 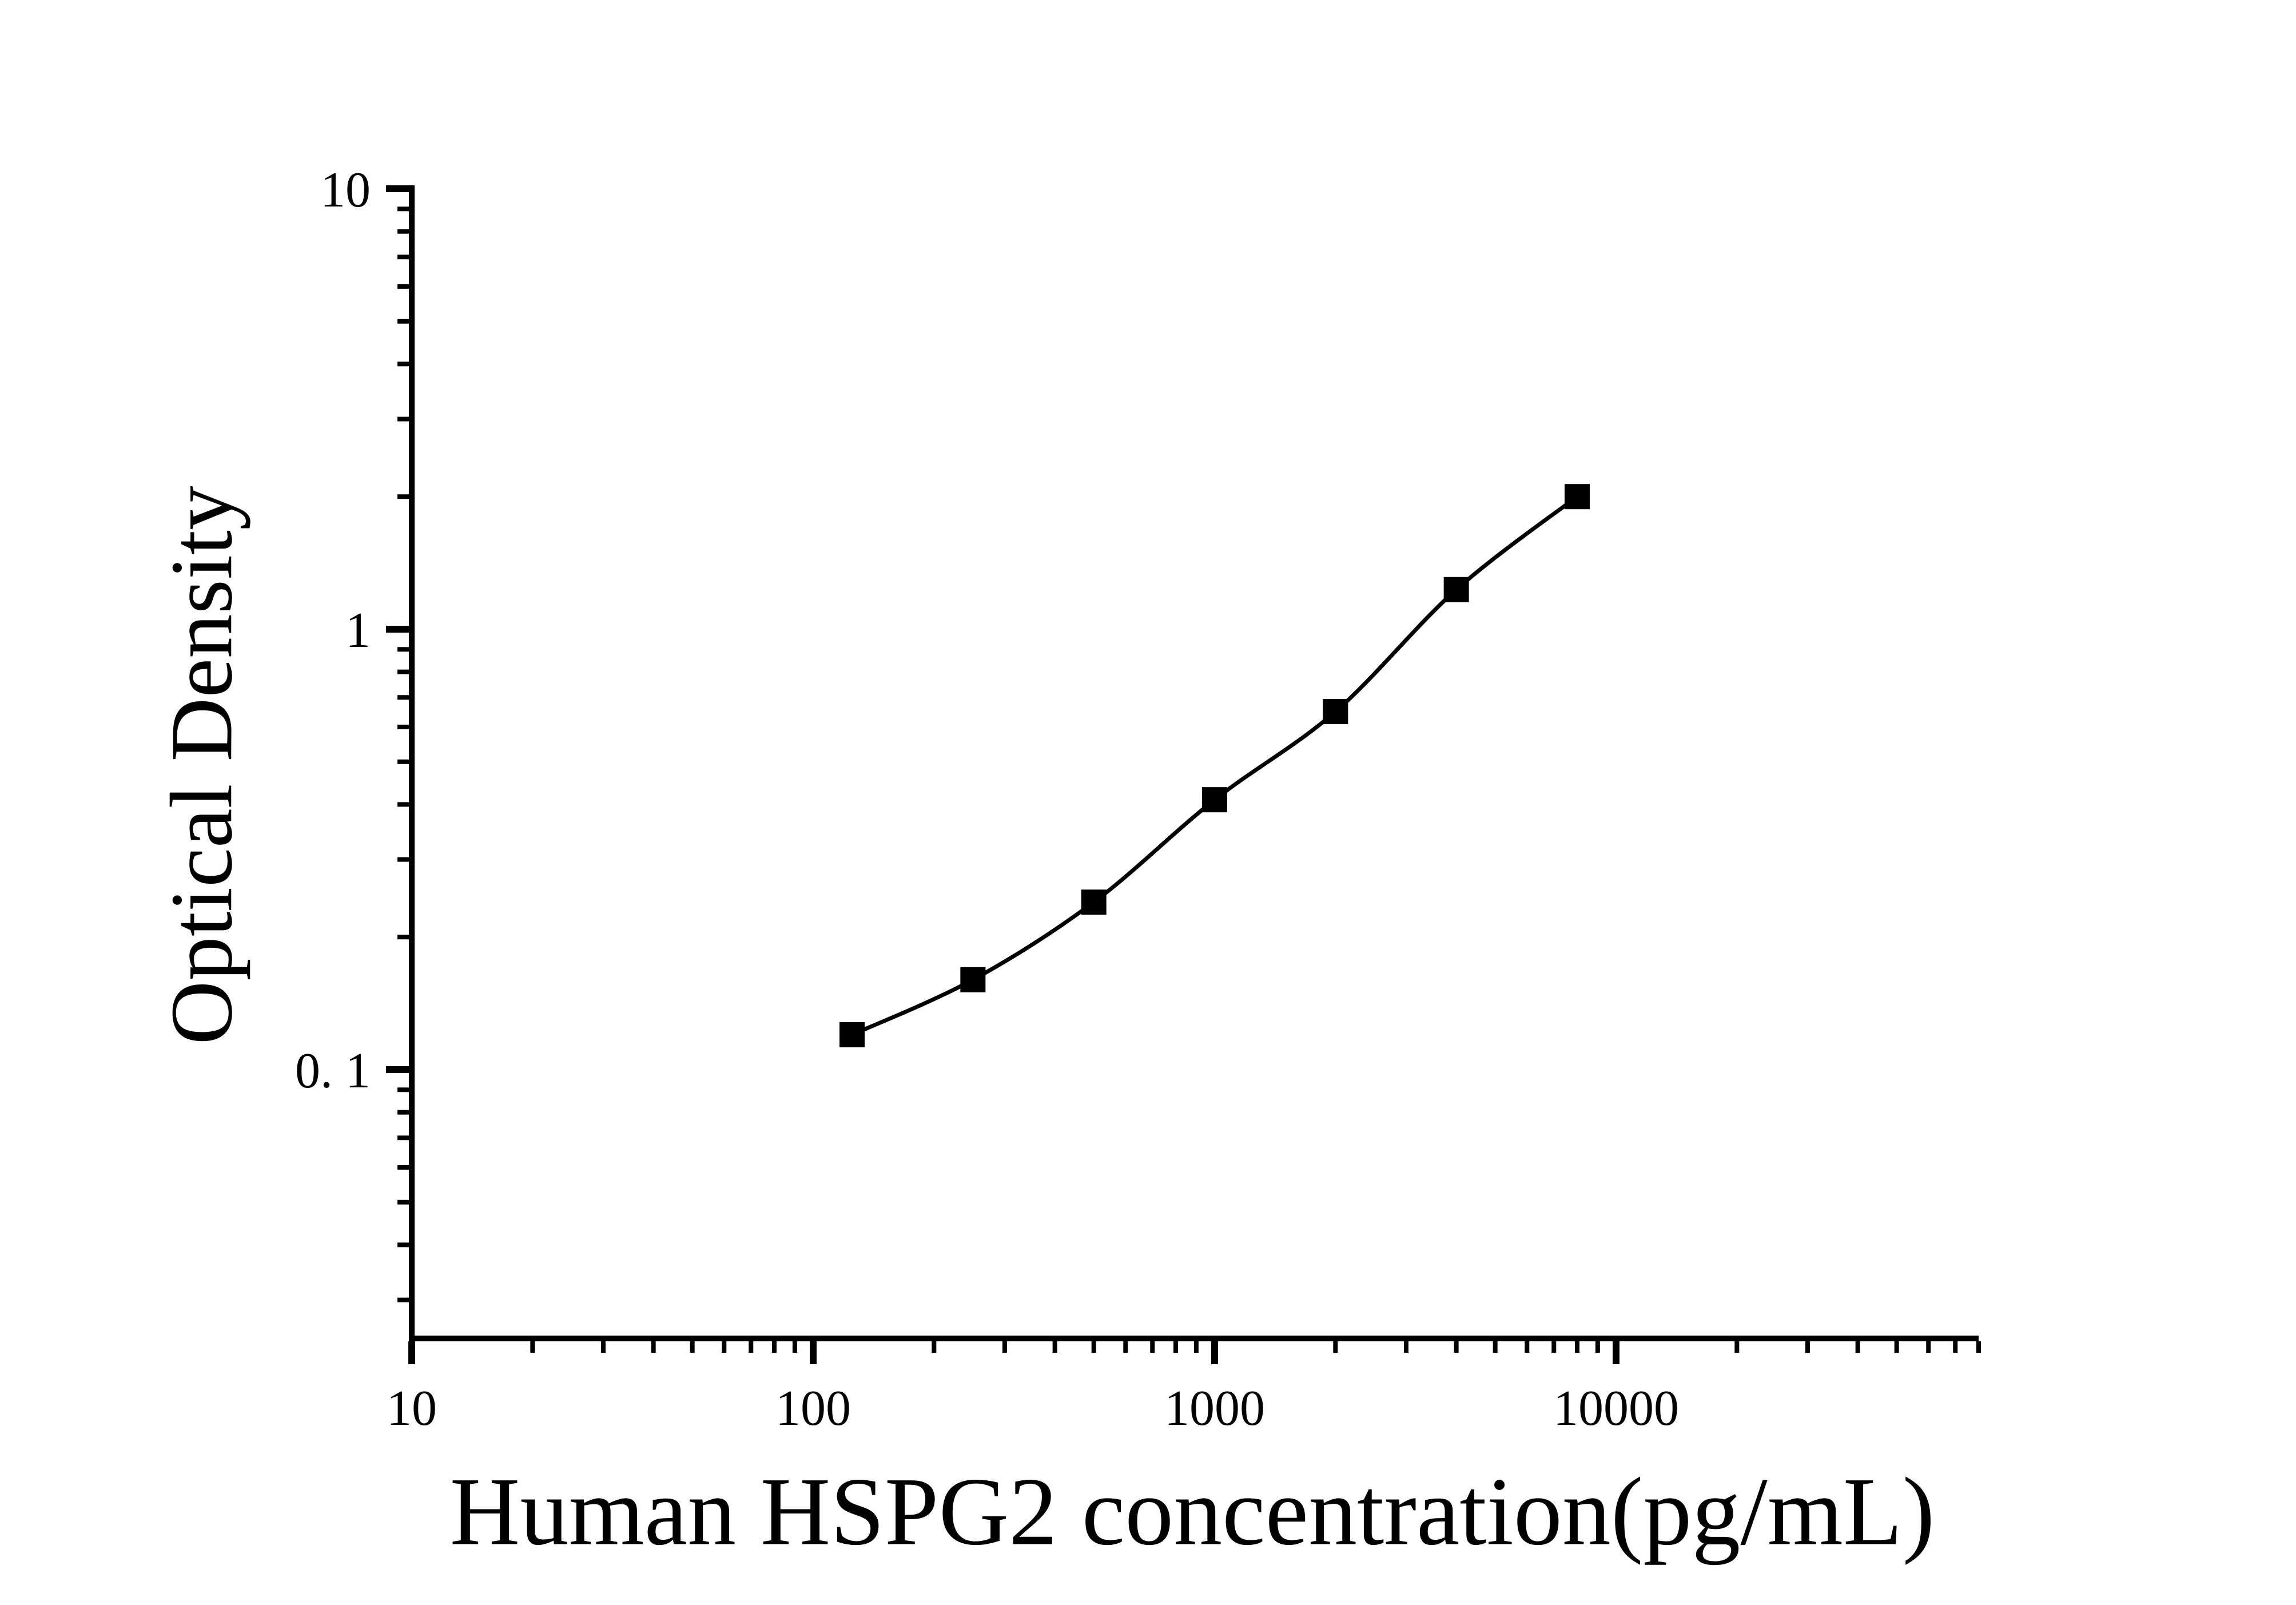 What do you see at coordinates (813, 1408) in the screenshot?
I see `x-tick-label: 100` at bounding box center [813, 1408].